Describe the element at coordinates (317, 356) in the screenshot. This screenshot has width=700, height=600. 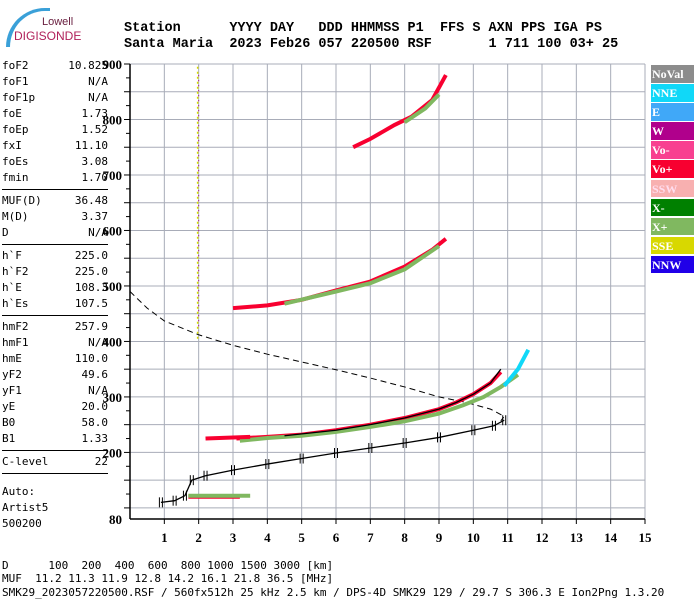
I see `dashed-profile-curve` at that location.